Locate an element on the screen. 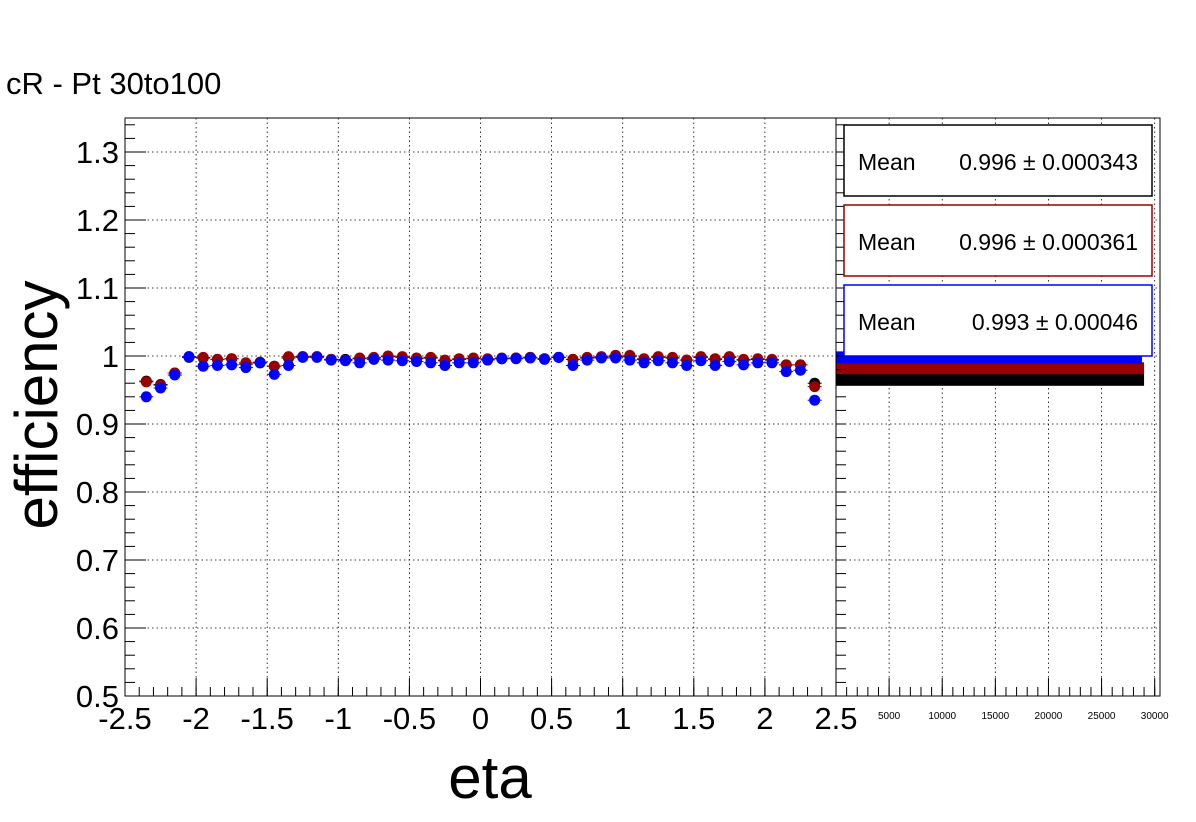 The height and width of the screenshot is (822, 1196). x-axis-title: eta is located at coordinates (490, 777).